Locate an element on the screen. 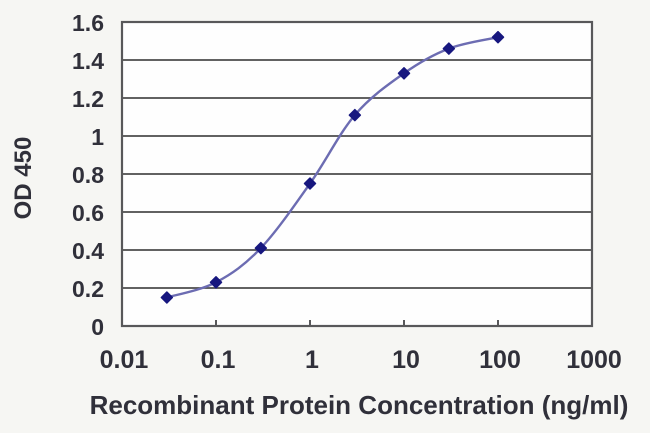 This screenshot has width=650, height=433. x-tick-label: 100 is located at coordinates (500, 360).